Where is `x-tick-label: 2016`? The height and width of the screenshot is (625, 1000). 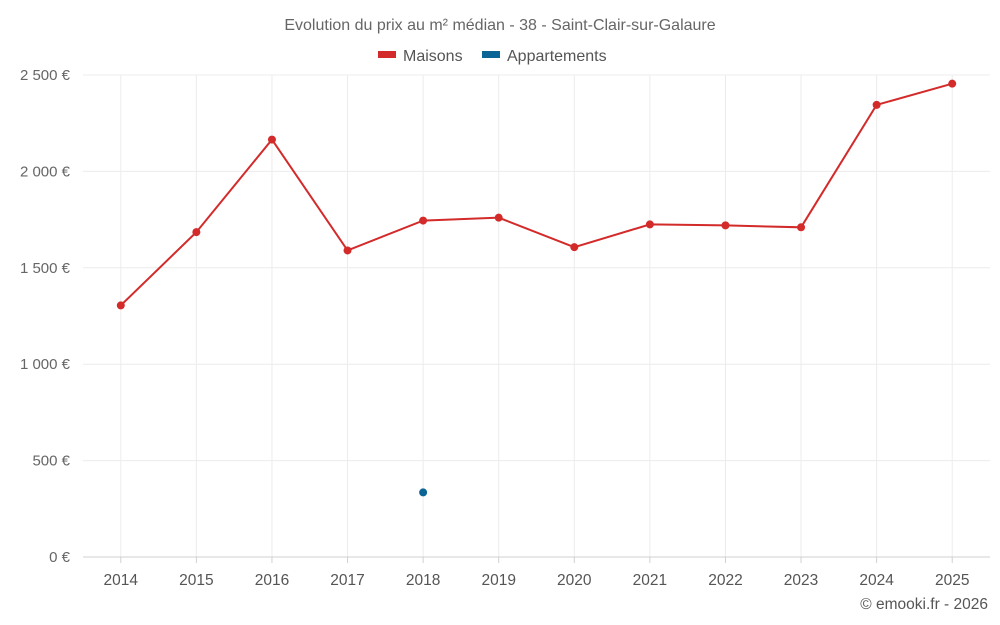
x-tick-label: 2016 is located at coordinates (272, 580).